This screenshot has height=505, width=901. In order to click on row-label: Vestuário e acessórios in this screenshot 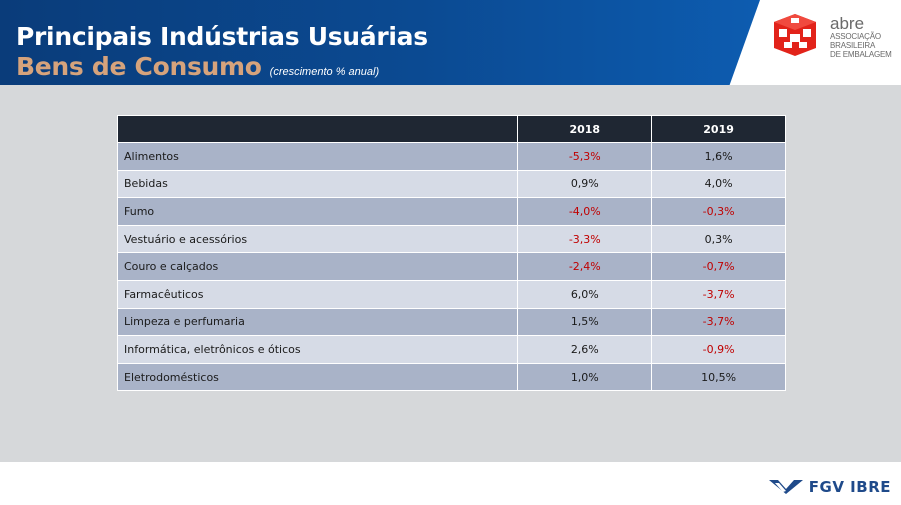, I will do `click(317, 239)`.